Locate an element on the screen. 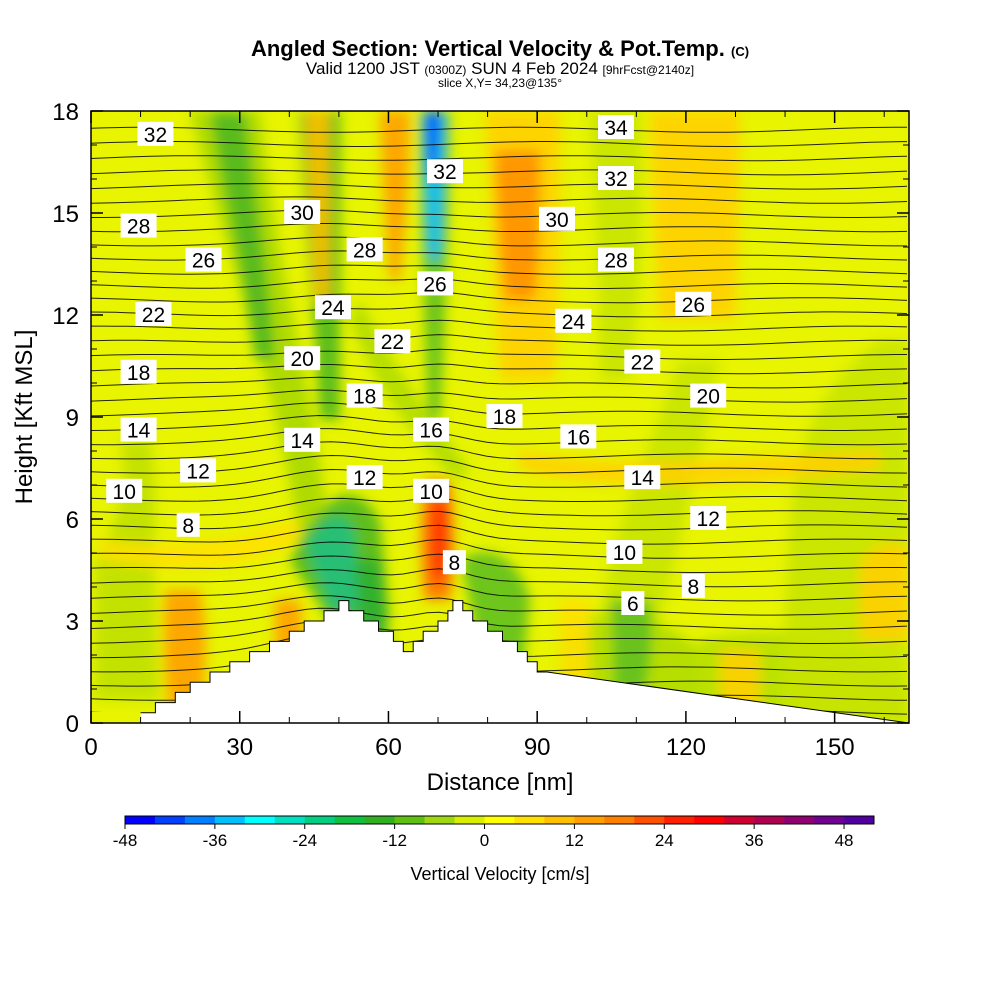  x-tick-label: 0 is located at coordinates (90, 747).